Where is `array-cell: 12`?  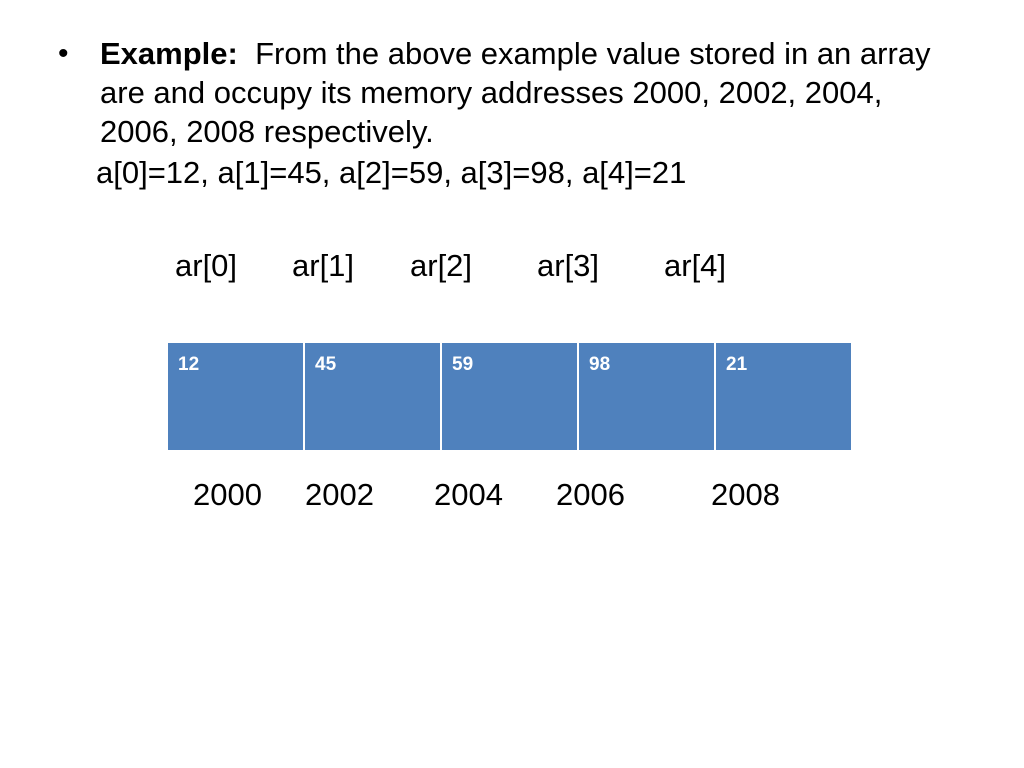
array-cell: 12 is located at coordinates (235, 396).